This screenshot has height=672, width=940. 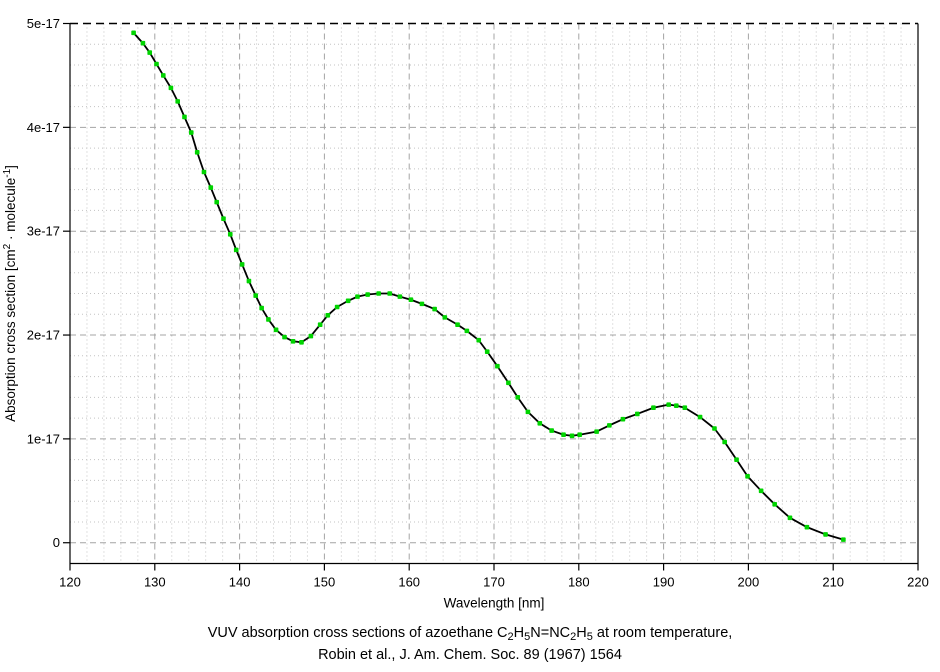 What do you see at coordinates (43, 335) in the screenshot?
I see `svg-text: 2e-17` at bounding box center [43, 335].